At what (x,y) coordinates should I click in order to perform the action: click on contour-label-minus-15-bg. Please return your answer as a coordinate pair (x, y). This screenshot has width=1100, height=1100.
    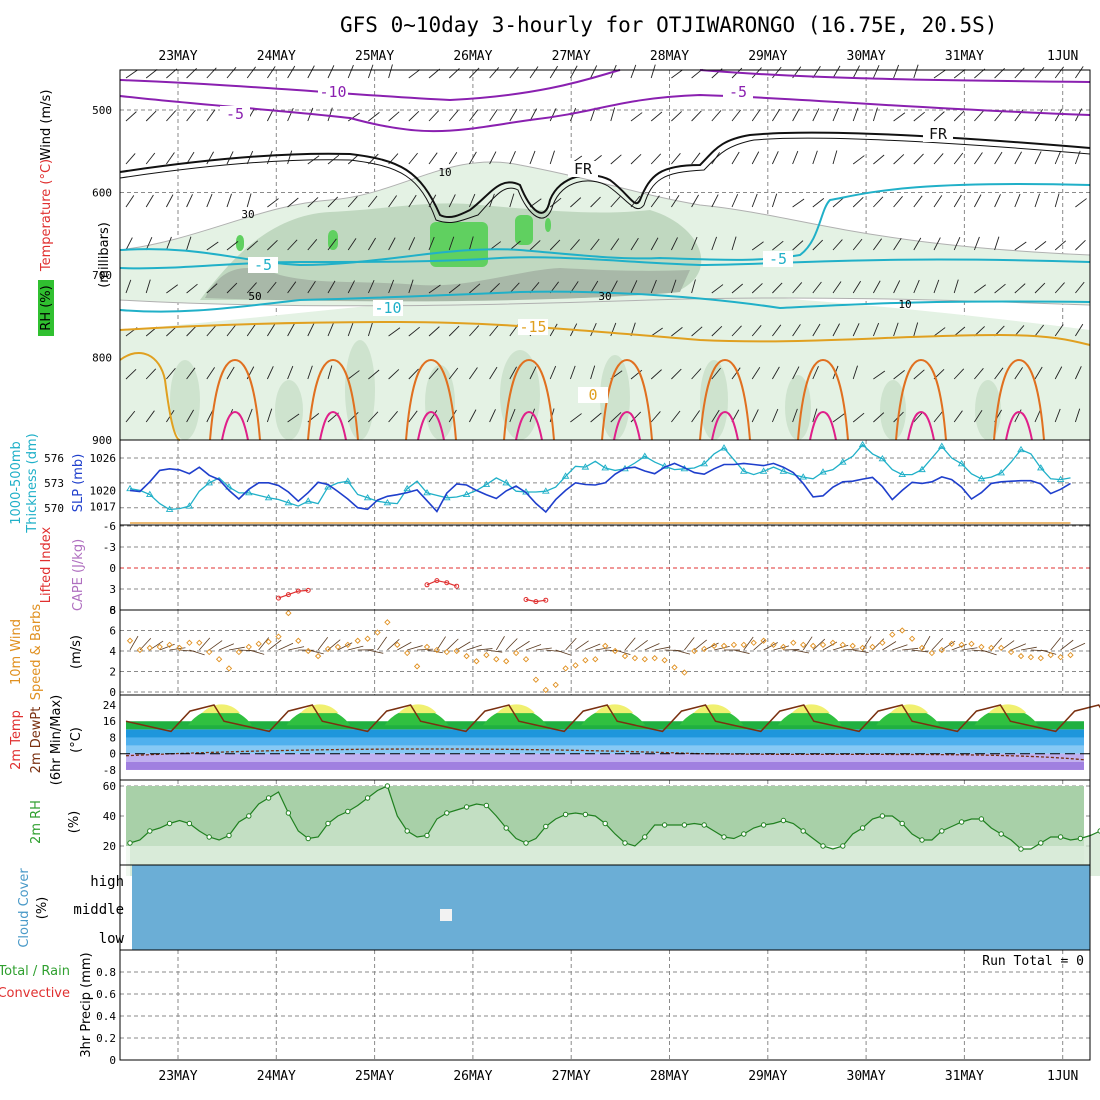
    Looking at the image, I should click on (533, 327).